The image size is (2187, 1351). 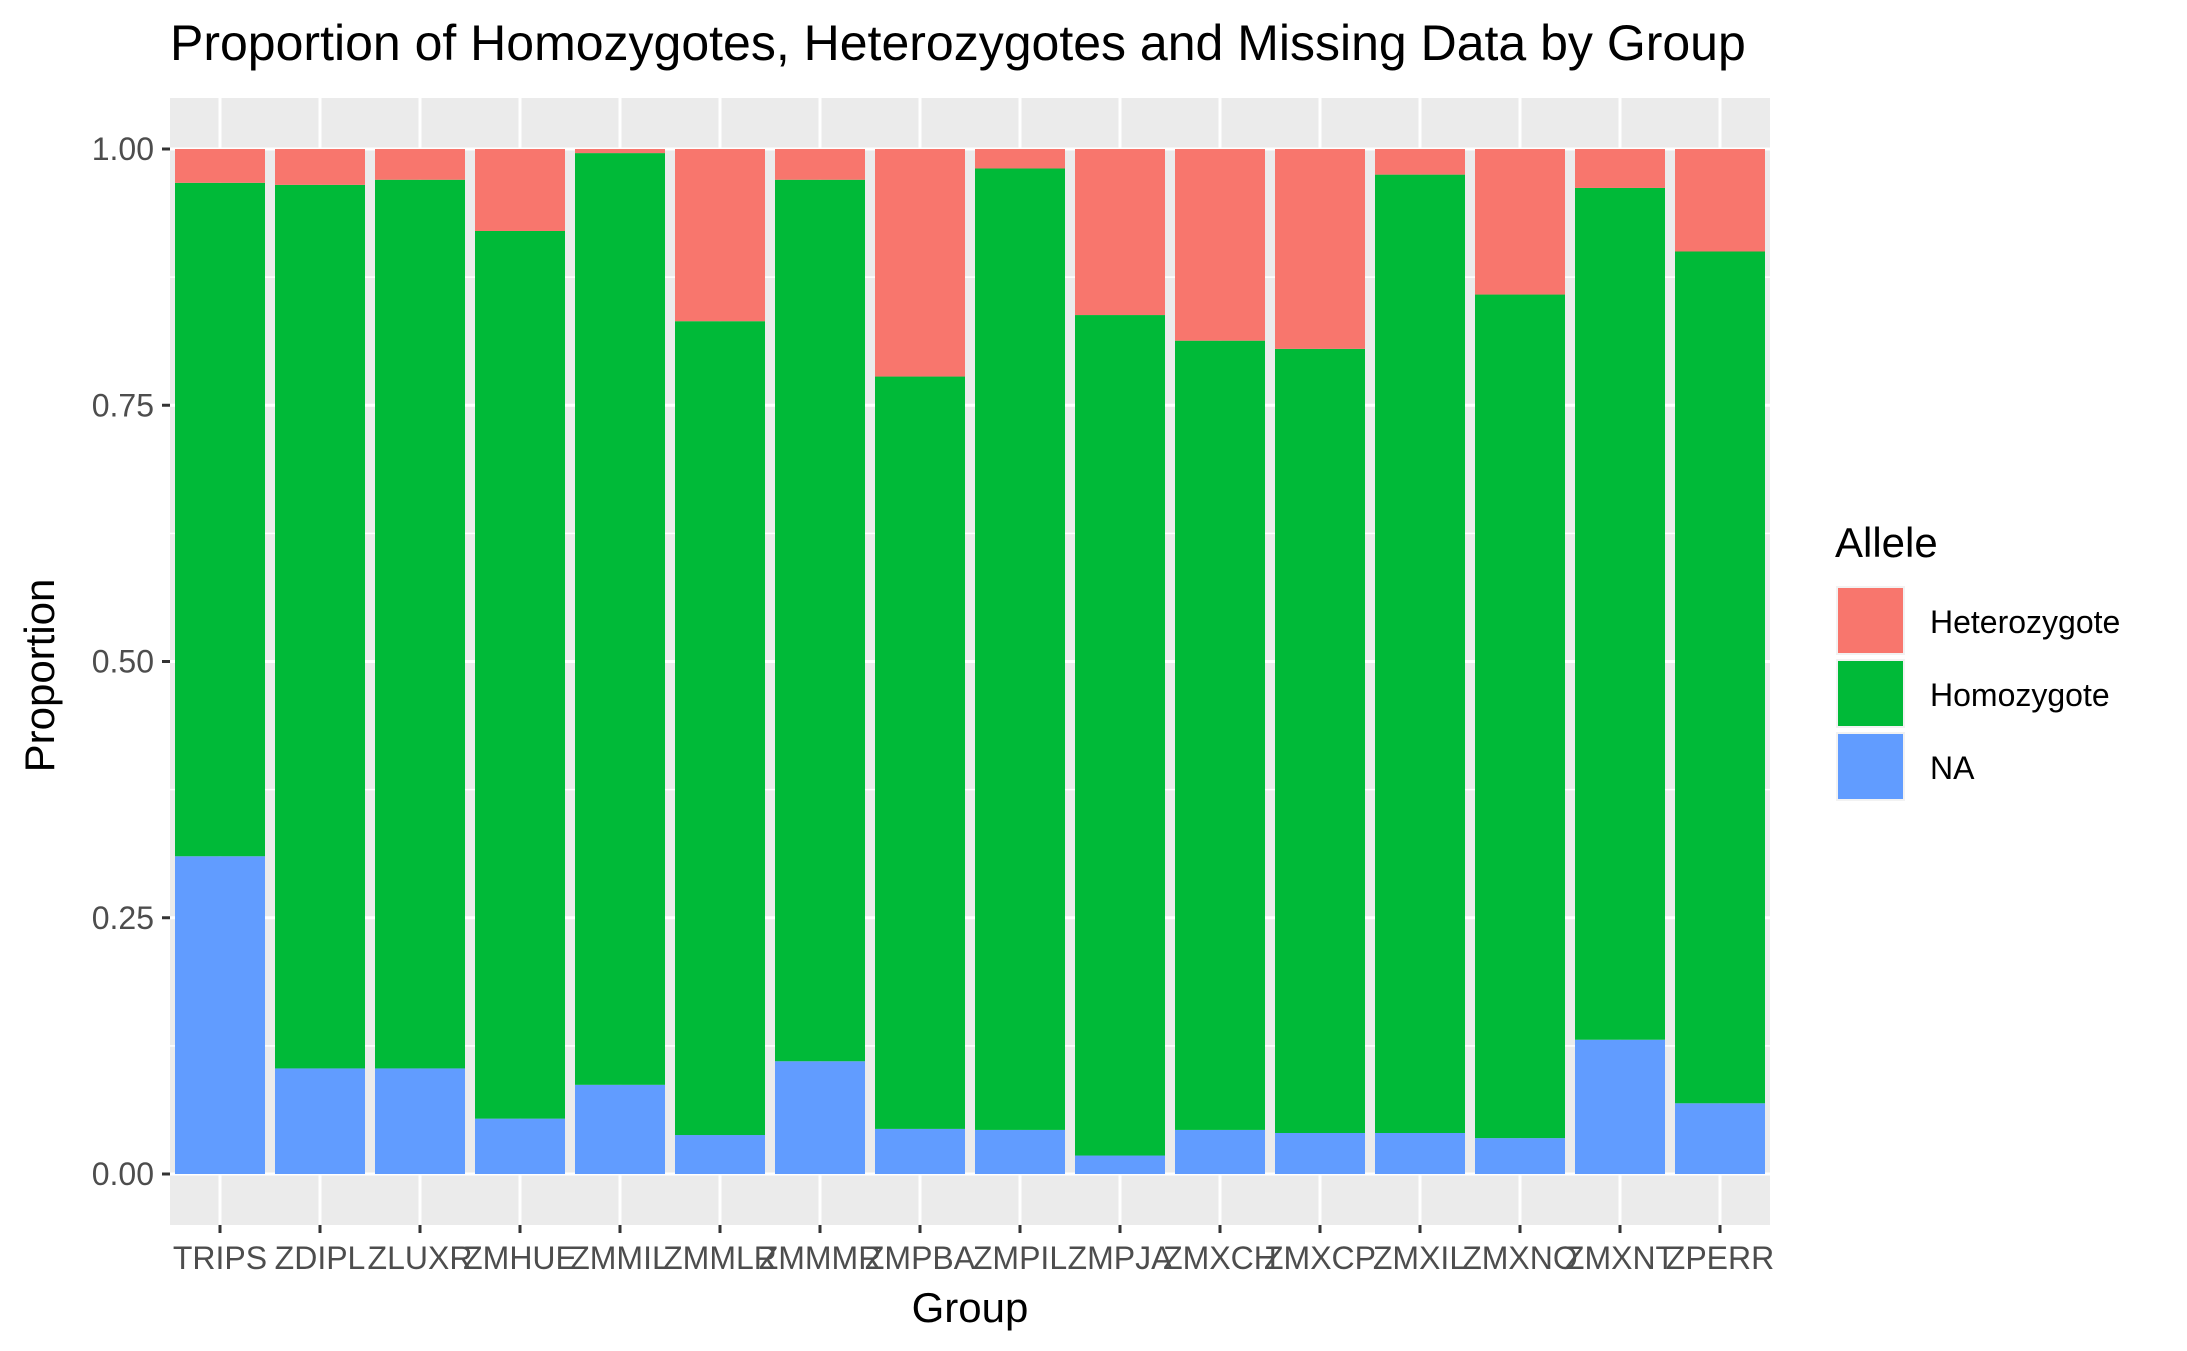 I want to click on legend: Allele Heterozygote Homozygote NA, so click(x=1977, y=660).